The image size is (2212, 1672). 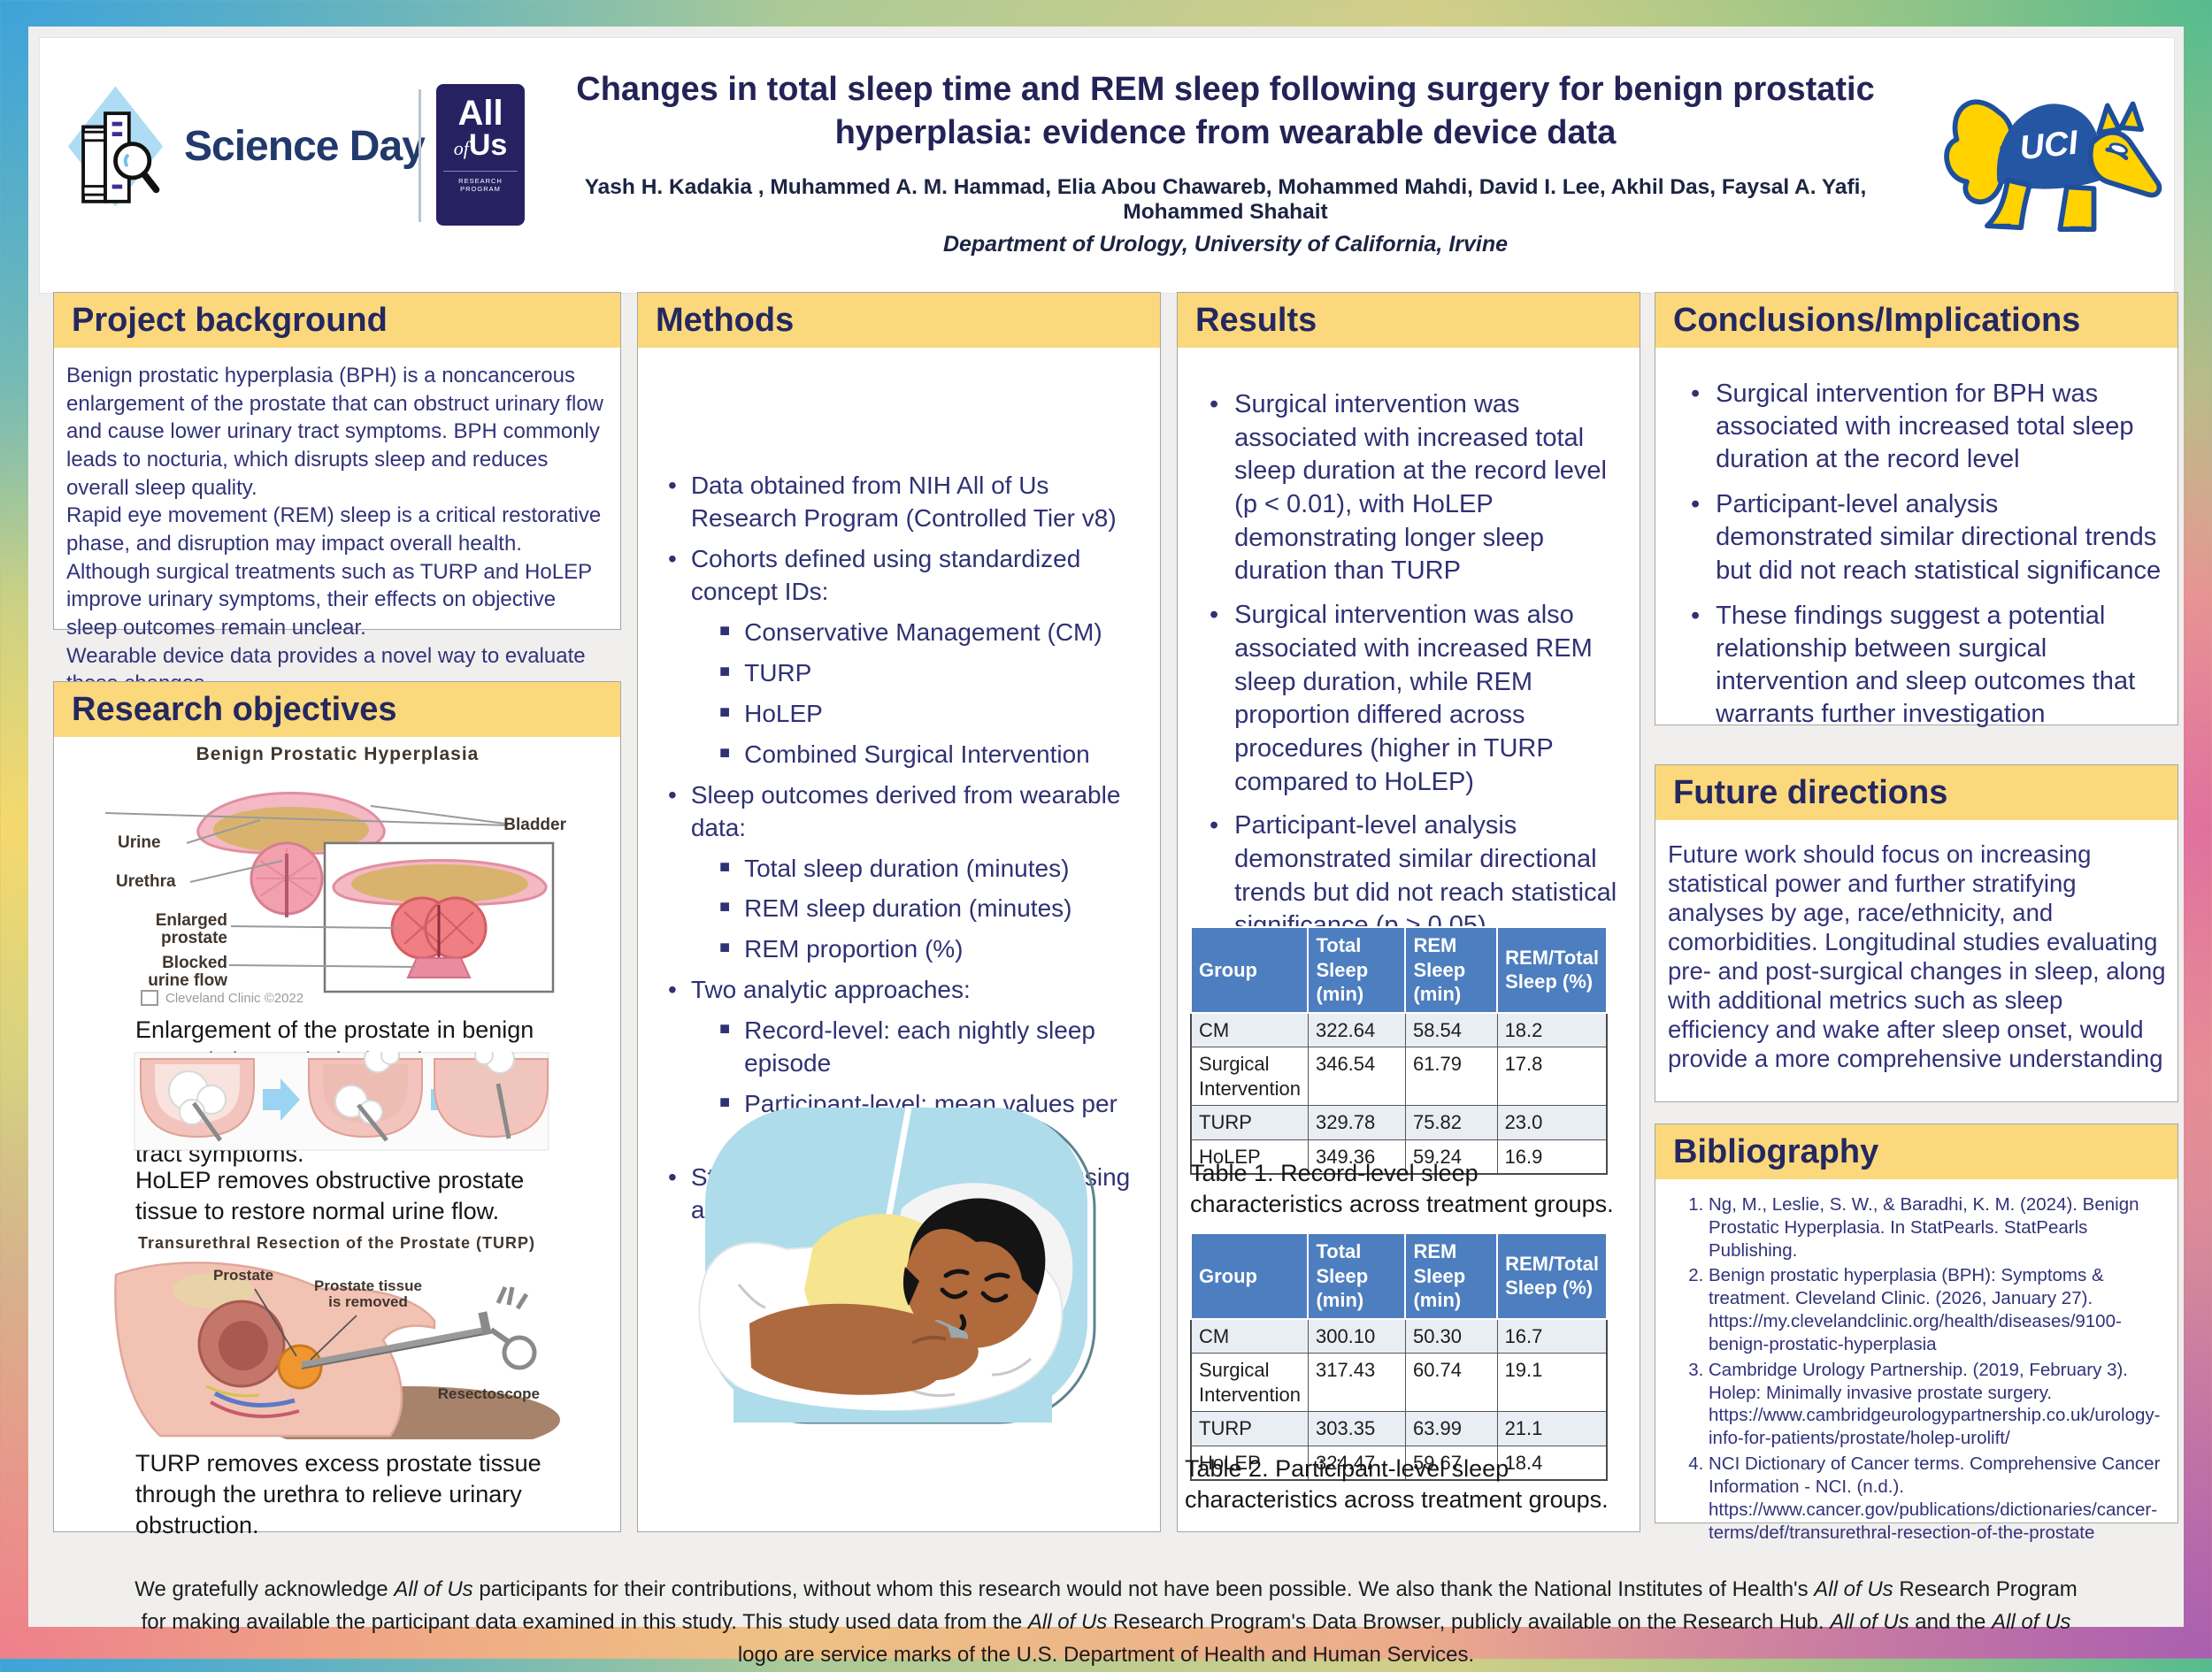 I want to click on table-cell-rem-sleep: 58.54, so click(x=1451, y=1029).